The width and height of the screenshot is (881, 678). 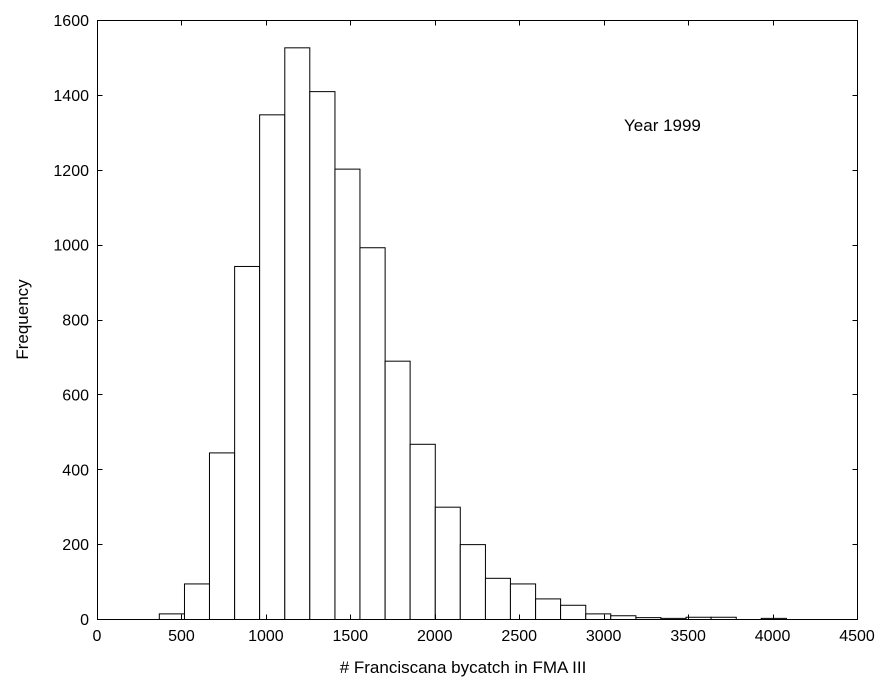 What do you see at coordinates (97, 636) in the screenshot?
I see `x-tick-label: 0` at bounding box center [97, 636].